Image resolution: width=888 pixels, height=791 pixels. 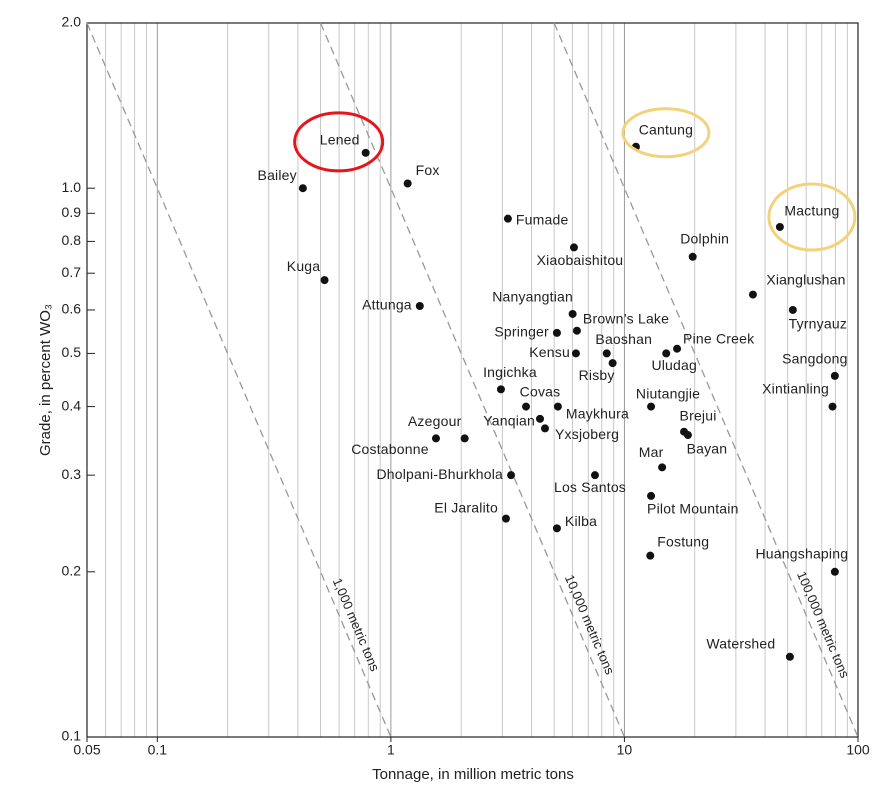 I want to click on x-tick-label: 0.1, so click(x=158, y=750).